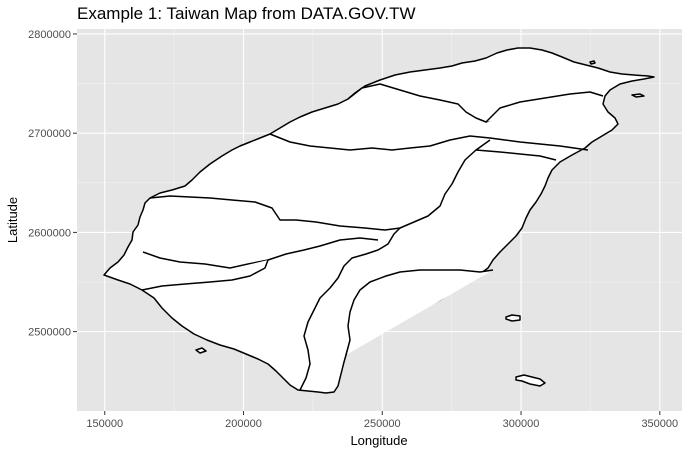 The image size is (688, 456). I want to click on x-tick-label: 300000, so click(521, 424).